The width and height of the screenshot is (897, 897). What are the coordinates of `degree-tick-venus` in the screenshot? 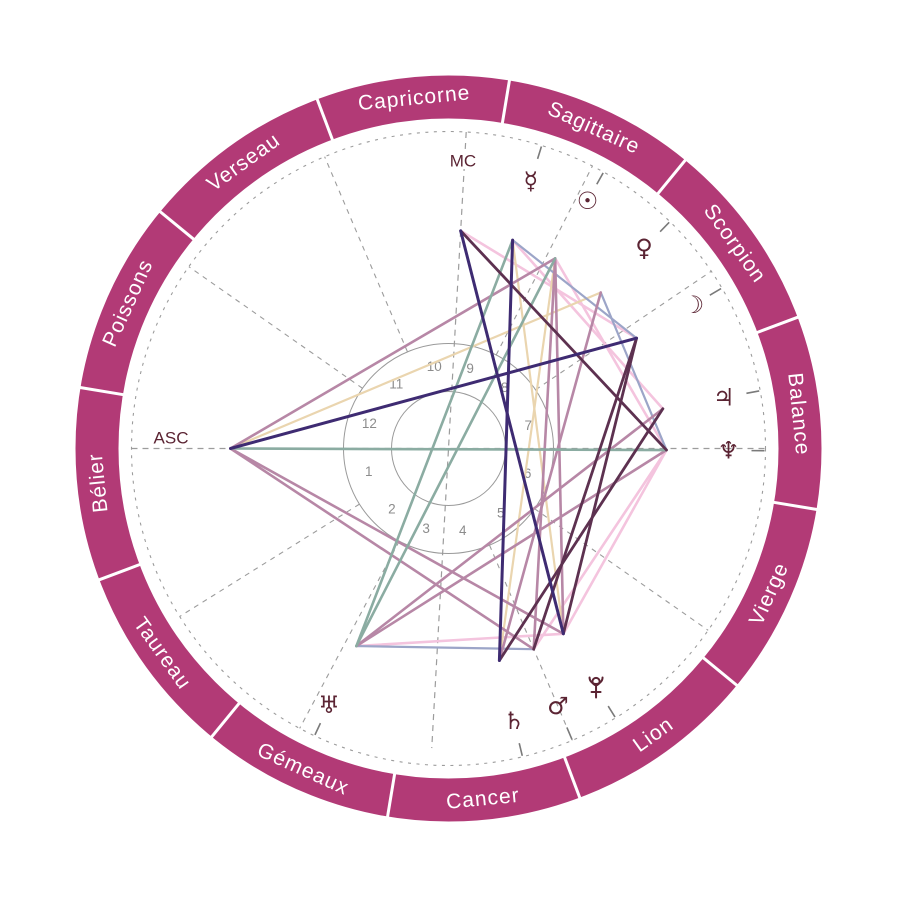 It's located at (664, 227).